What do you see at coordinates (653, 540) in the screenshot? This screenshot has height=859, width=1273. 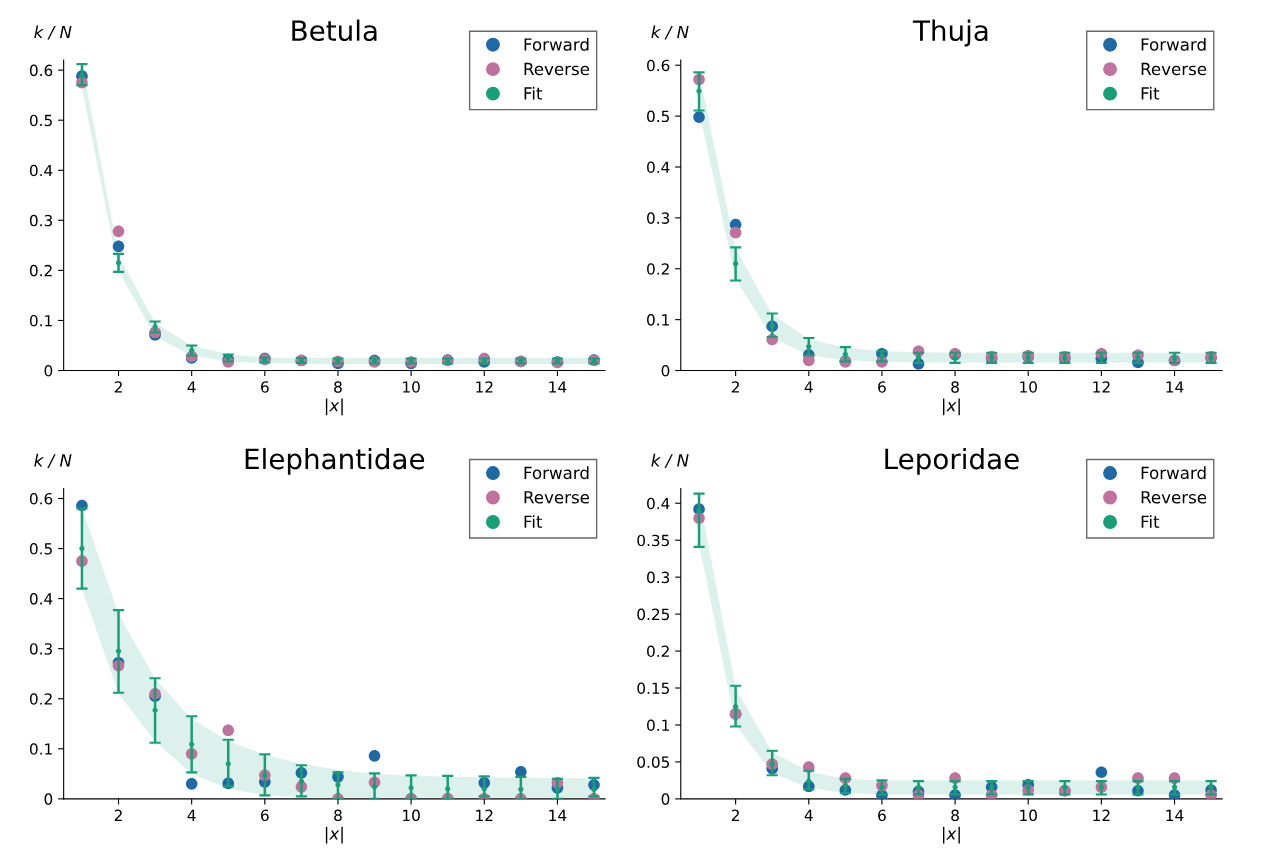 I see `y-tick-label: 0.35` at bounding box center [653, 540].